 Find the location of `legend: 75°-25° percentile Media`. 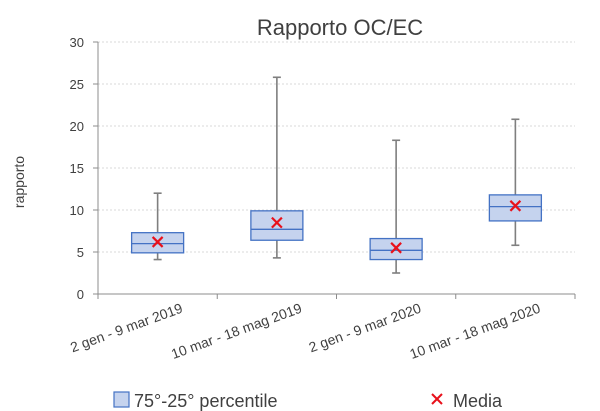

legend: 75°-25° percentile Media is located at coordinates (308, 401).